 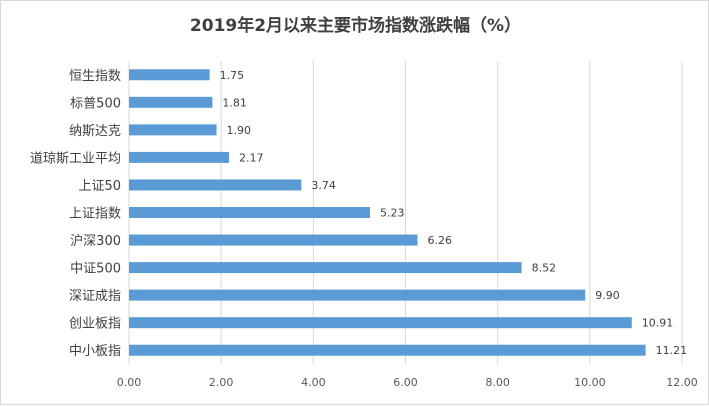 What do you see at coordinates (95, 351) in the screenshot?
I see `category-label: 中小板指` at bounding box center [95, 351].